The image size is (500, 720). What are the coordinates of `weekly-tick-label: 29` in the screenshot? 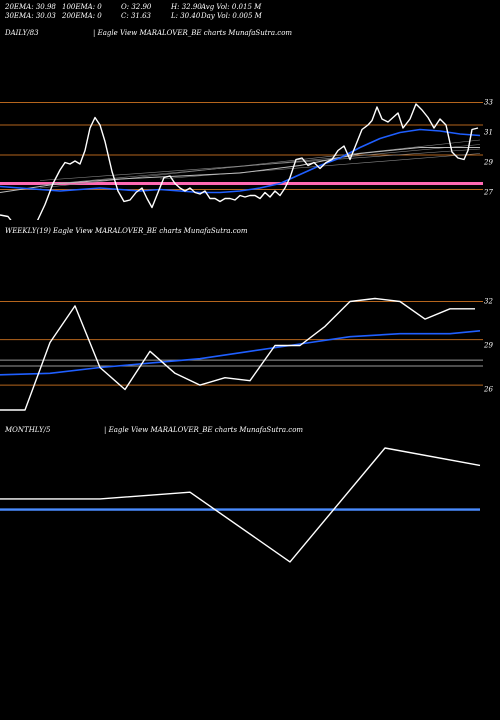 It's located at (488, 345).